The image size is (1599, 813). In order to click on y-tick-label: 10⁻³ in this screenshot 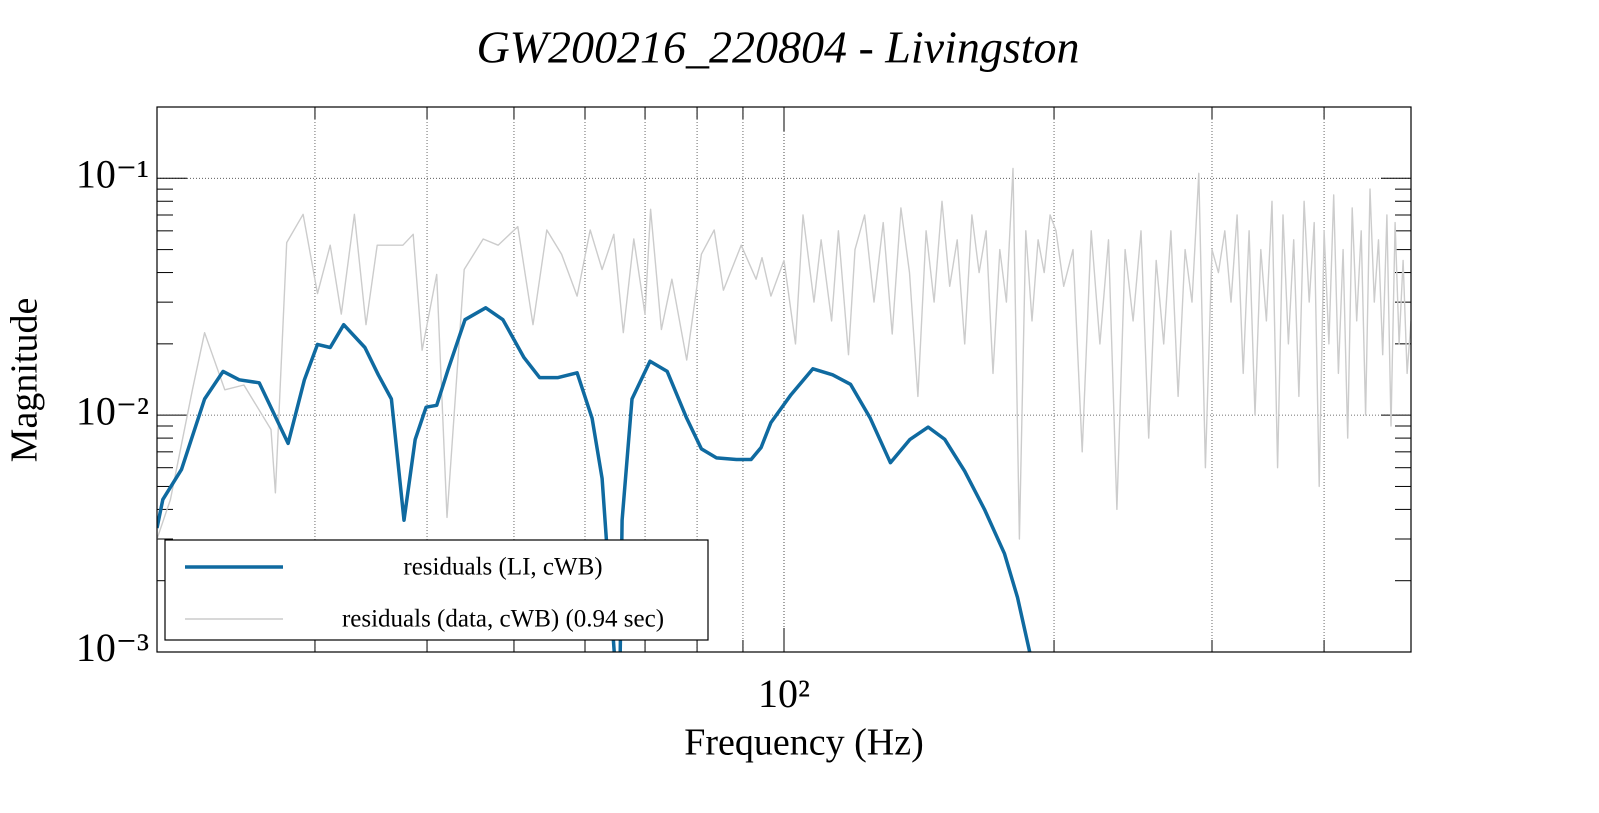, I will do `click(112, 647)`.